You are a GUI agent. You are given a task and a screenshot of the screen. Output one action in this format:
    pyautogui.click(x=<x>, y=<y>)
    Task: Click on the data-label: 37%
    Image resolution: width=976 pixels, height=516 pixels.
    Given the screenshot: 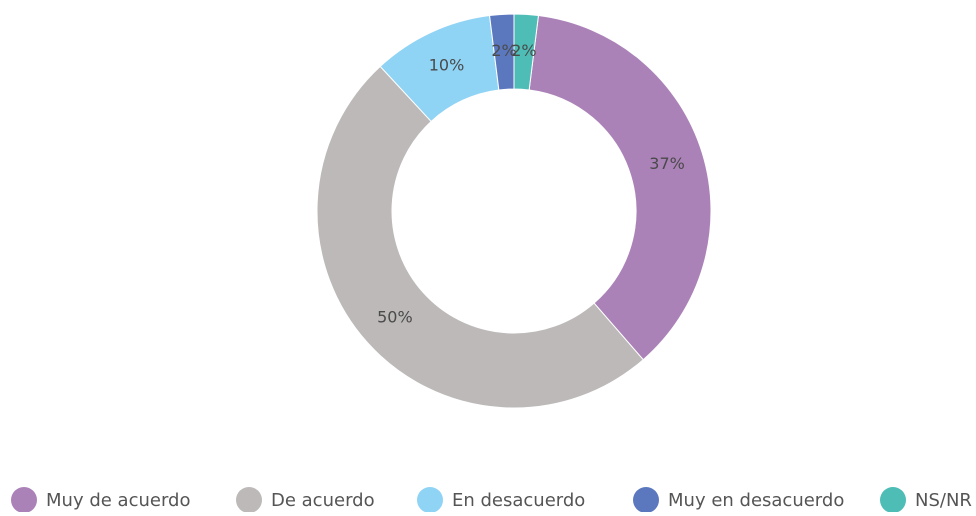 What is the action you would take?
    pyautogui.click(x=667, y=163)
    